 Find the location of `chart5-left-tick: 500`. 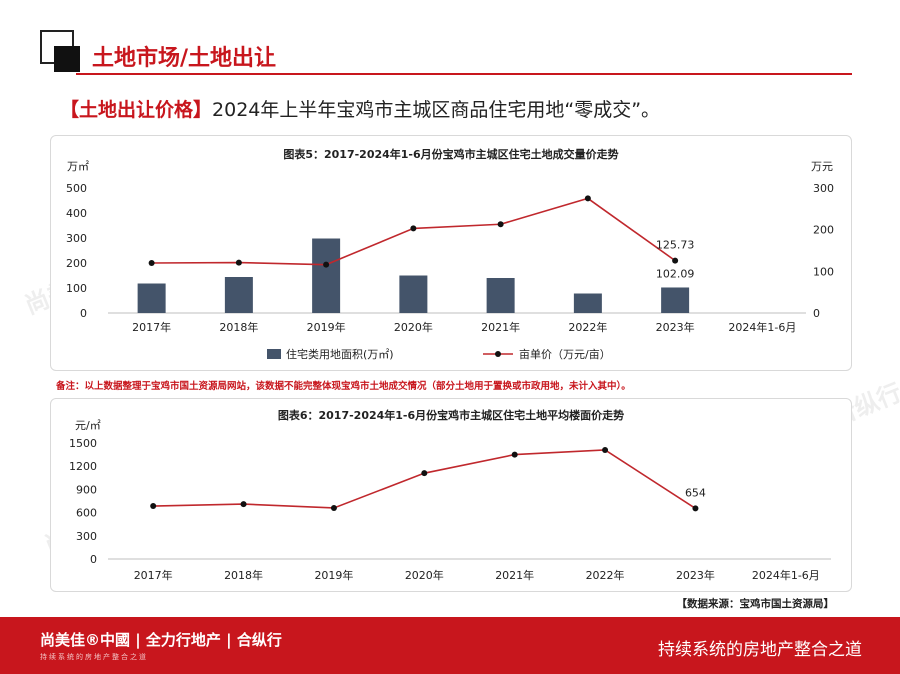

chart5-left-tick: 500 is located at coordinates (76, 188).